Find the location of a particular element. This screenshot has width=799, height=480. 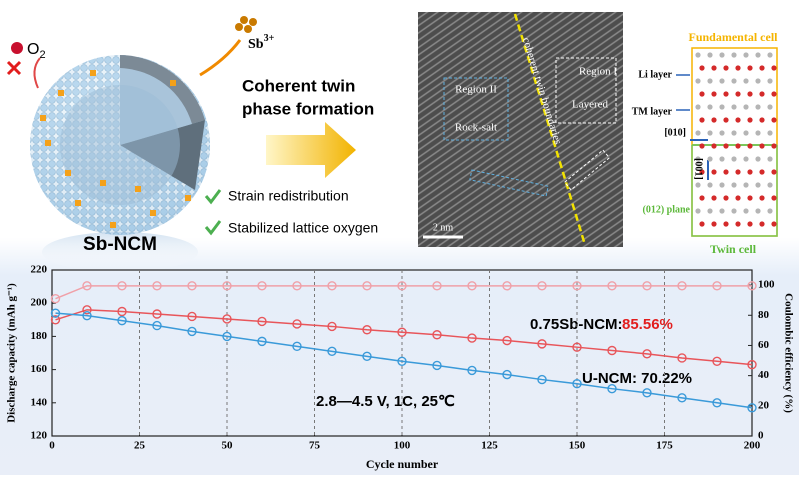

y-tick-label: 180 is located at coordinates (39, 336).